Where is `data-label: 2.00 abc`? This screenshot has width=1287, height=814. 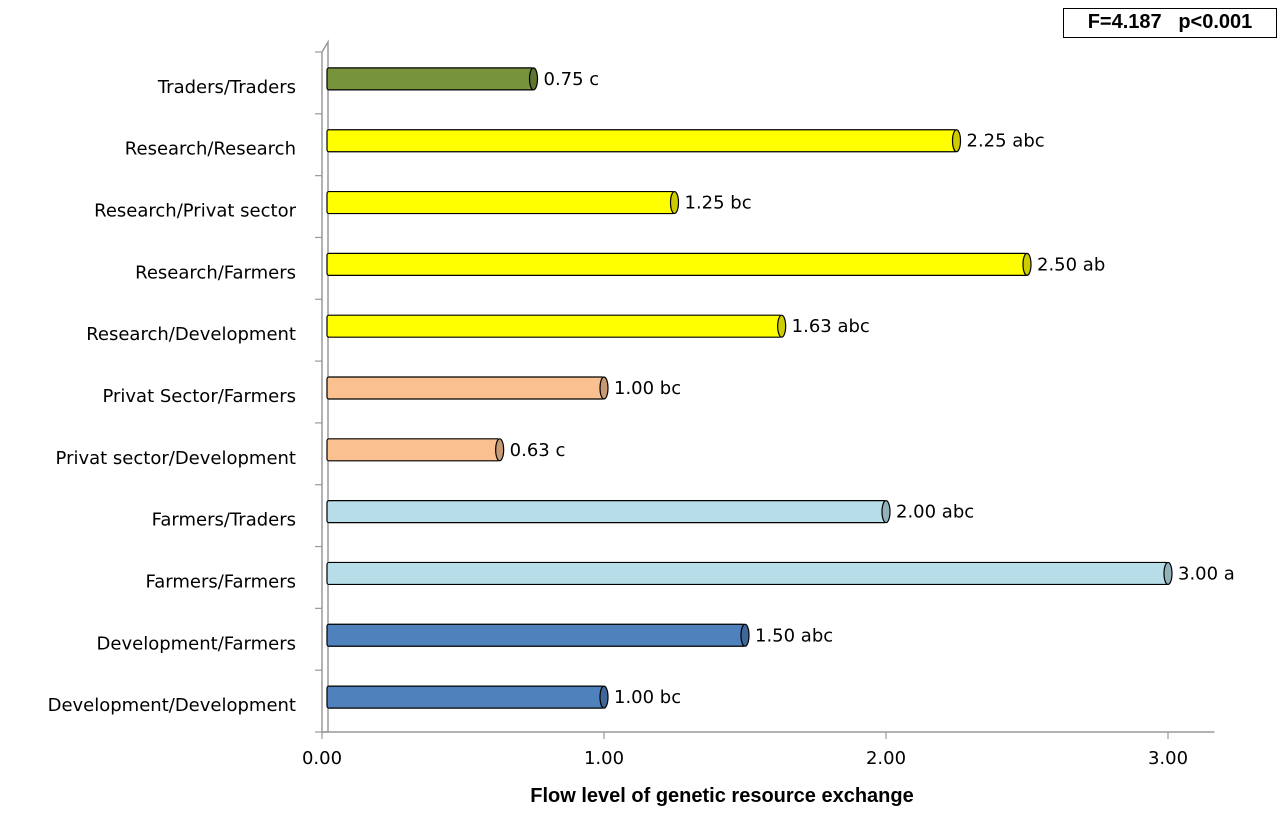
data-label: 2.00 abc is located at coordinates (935, 512).